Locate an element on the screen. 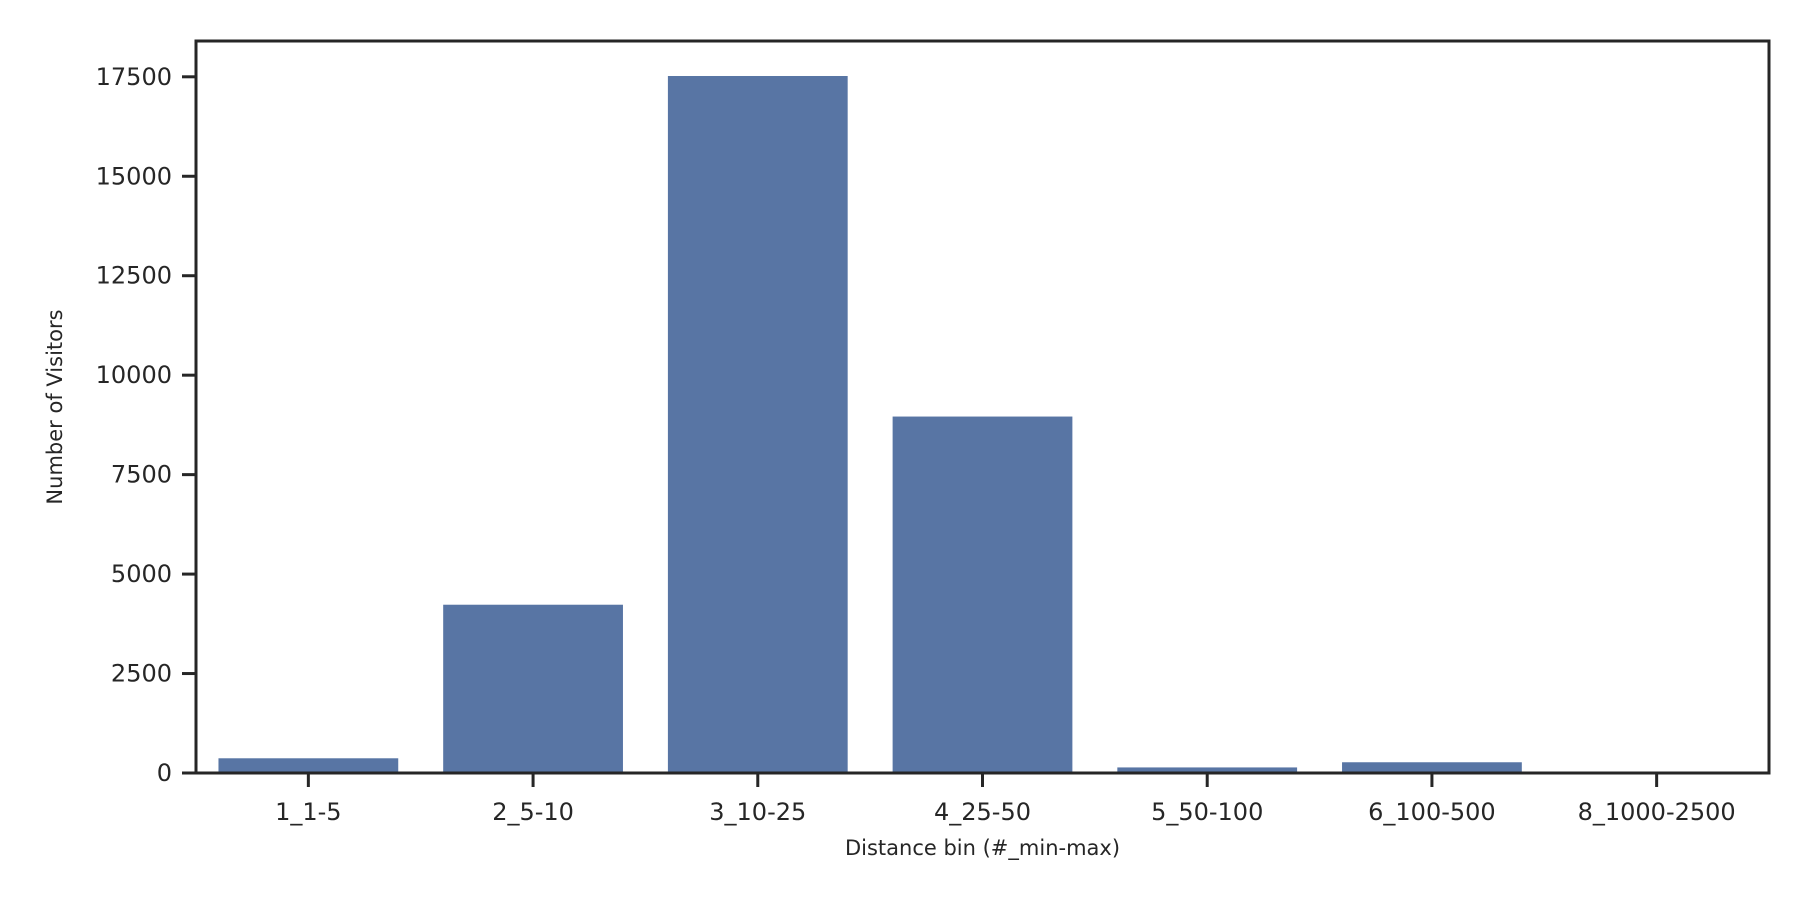  y-axis: 0 2500 5000 7500 10000 12500 15000 17500 is located at coordinates (146, 425).